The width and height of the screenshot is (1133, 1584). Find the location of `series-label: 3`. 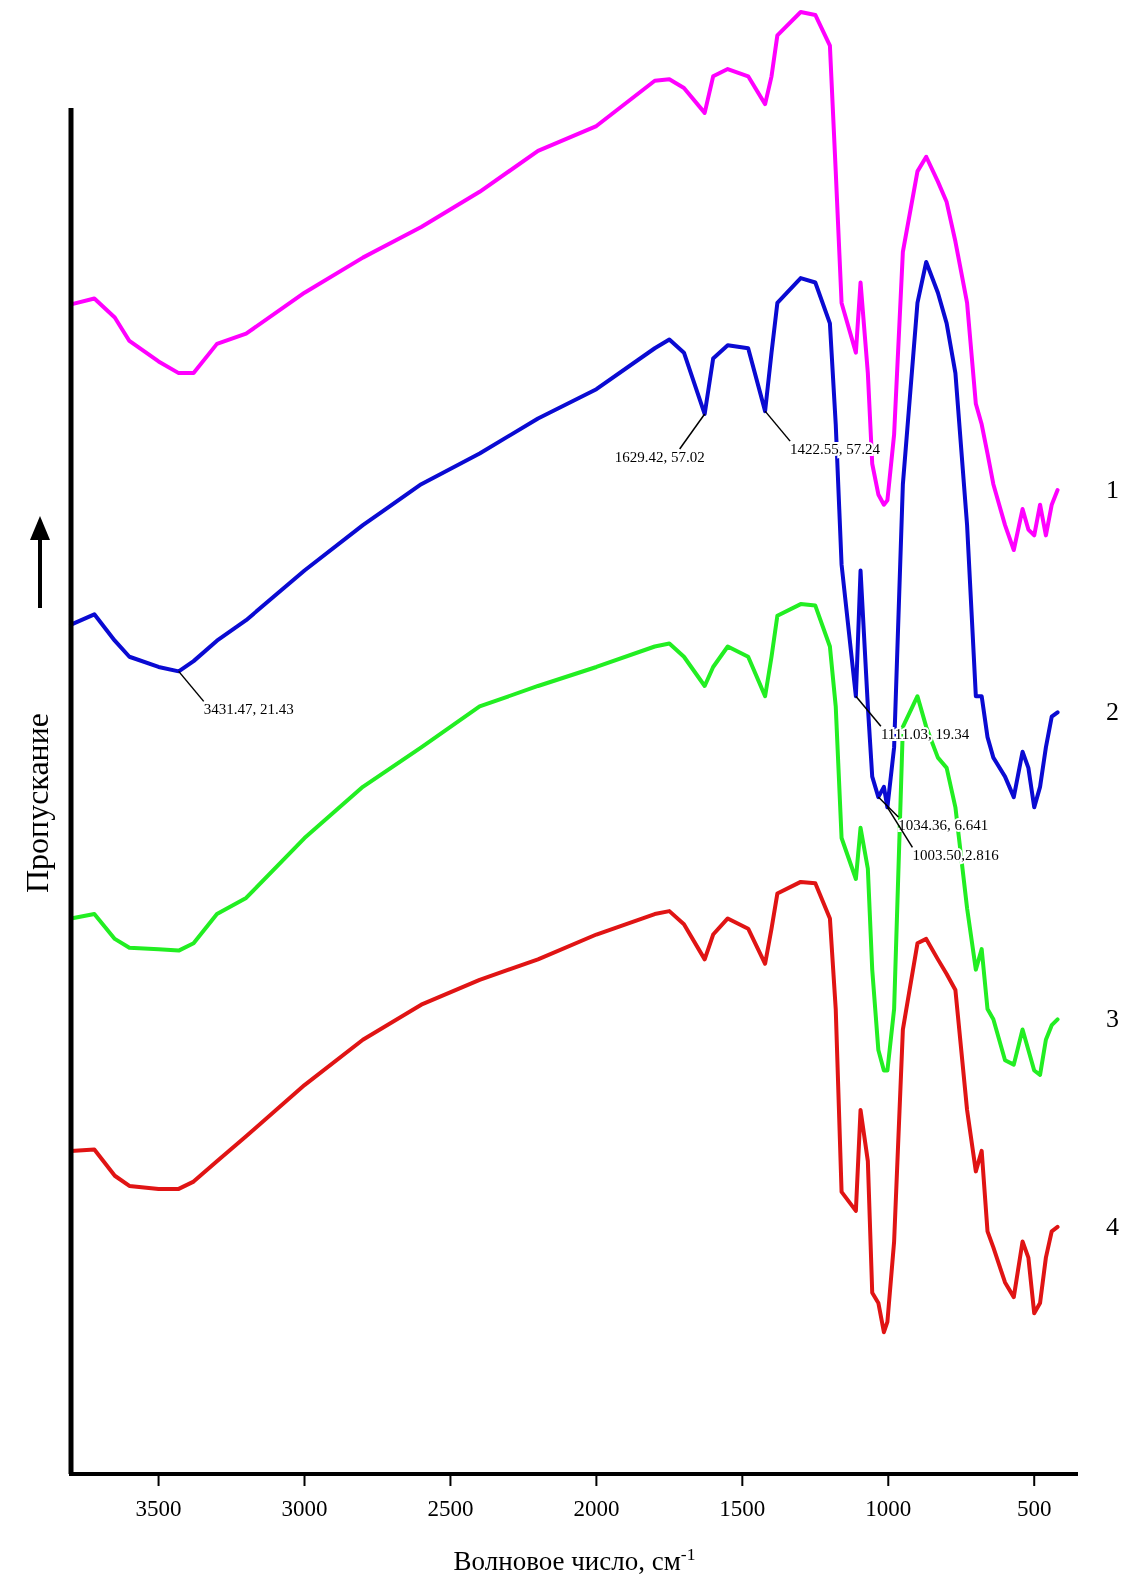

series-label: 3 is located at coordinates (1112, 1019).